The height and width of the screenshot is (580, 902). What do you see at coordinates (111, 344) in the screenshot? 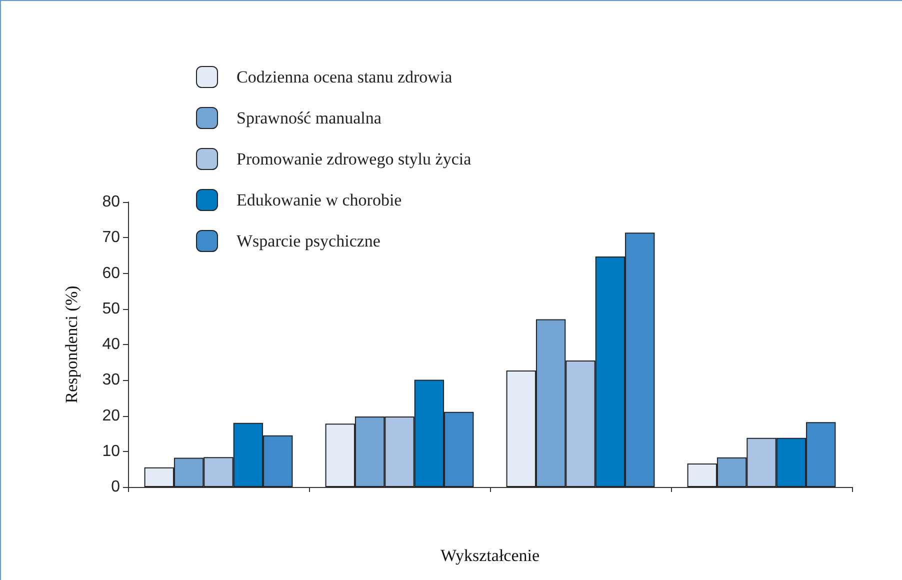
I see `y-tick-label: 40` at bounding box center [111, 344].